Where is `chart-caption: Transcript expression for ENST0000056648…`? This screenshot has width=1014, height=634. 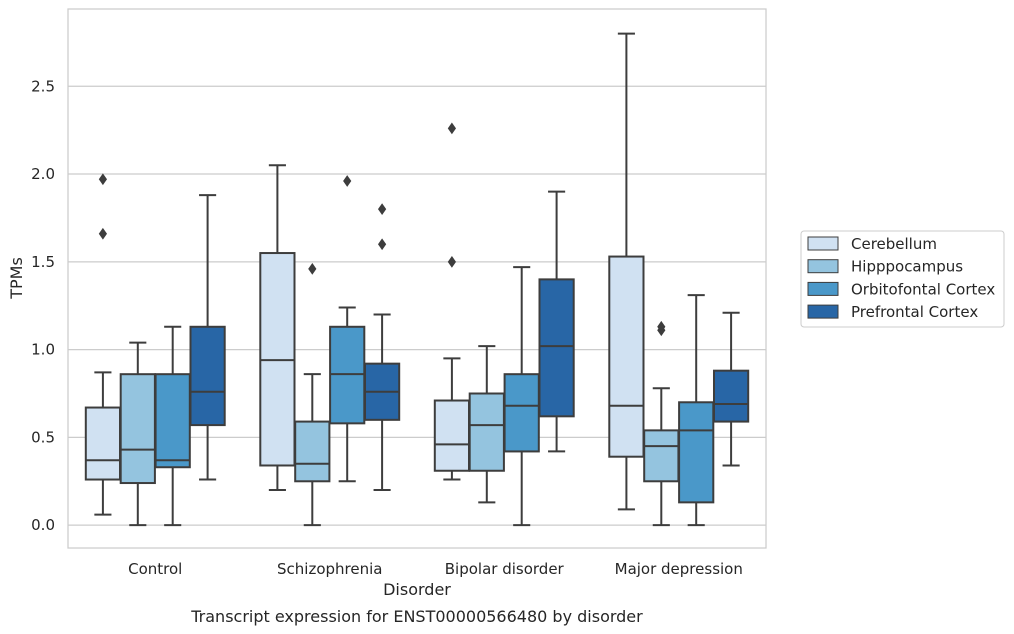 chart-caption: Transcript expression for ENST0000056648… is located at coordinates (416, 616).